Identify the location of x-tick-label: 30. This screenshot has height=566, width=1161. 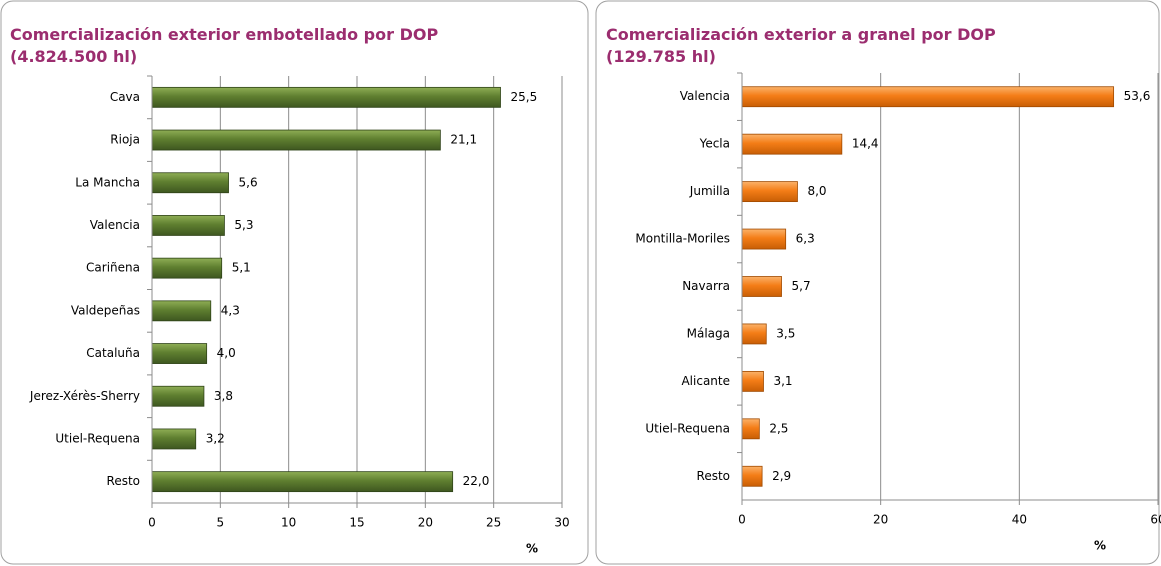
(561, 523).